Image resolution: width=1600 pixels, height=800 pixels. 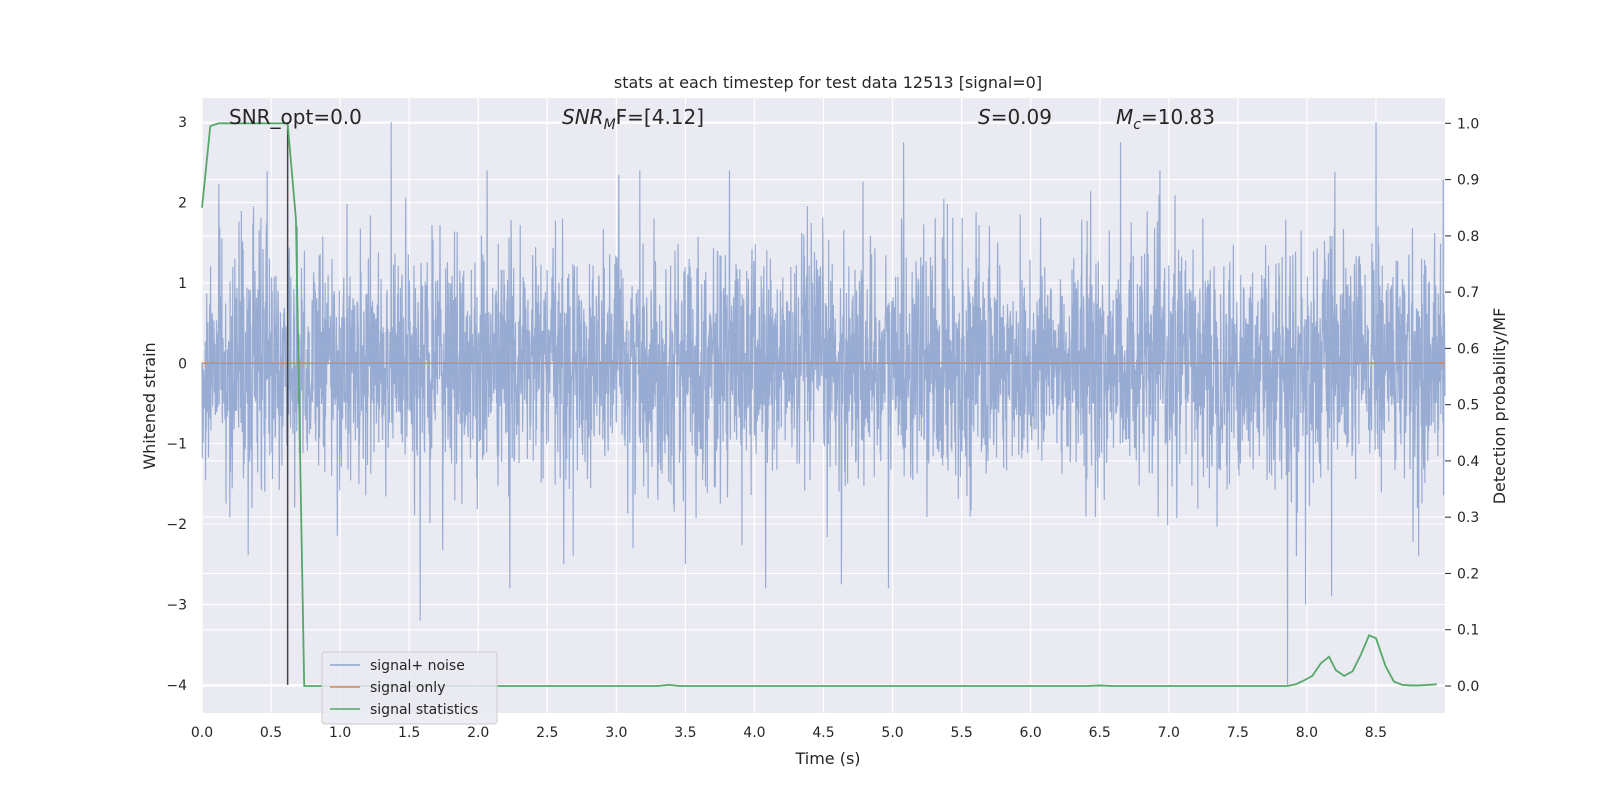 What do you see at coordinates (1238, 733) in the screenshot?
I see `x-tick-label-15: 7.5` at bounding box center [1238, 733].